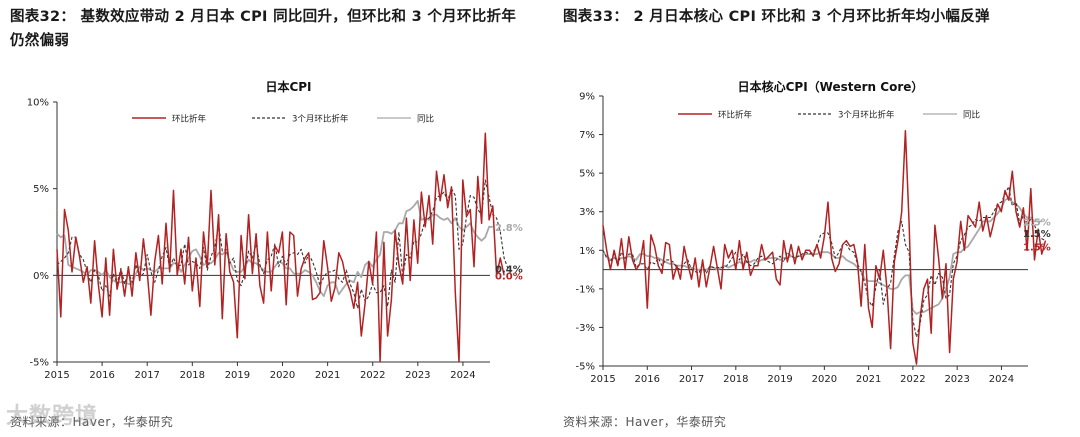  I want to click on chart-title: 日本核心CPI（Western Core）, so click(831, 86).